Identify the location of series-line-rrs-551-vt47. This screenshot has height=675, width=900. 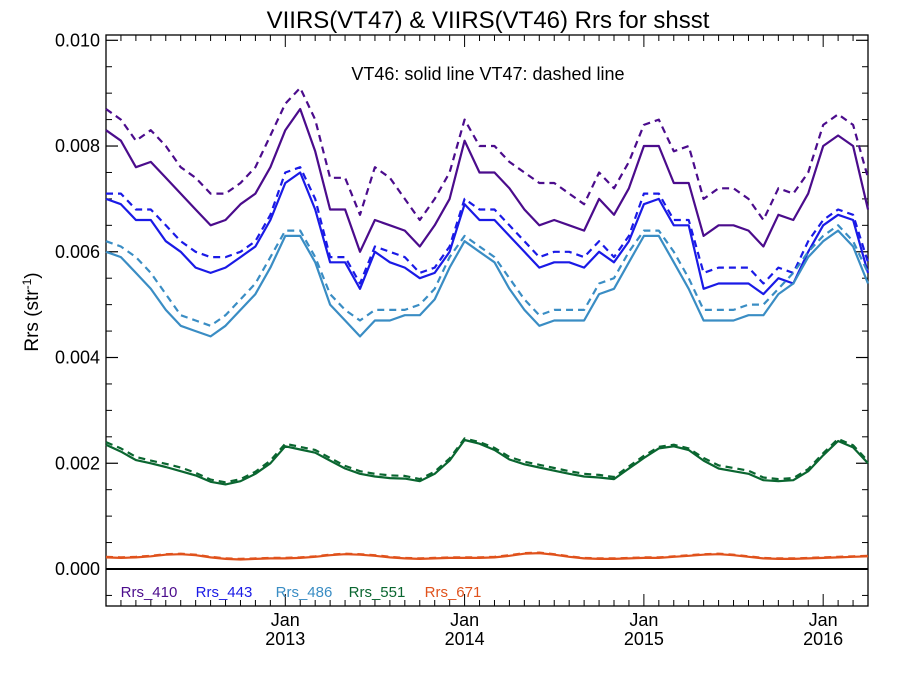
(487, 460).